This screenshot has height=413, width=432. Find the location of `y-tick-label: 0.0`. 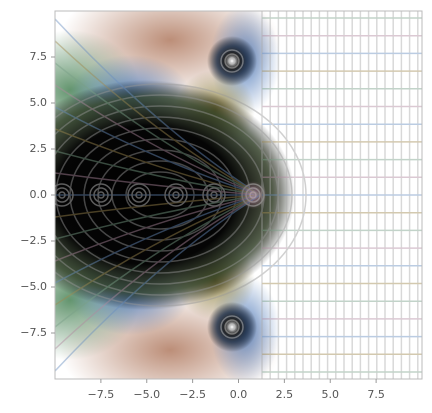

y-tick-label: 0.0 is located at coordinates (39, 194).